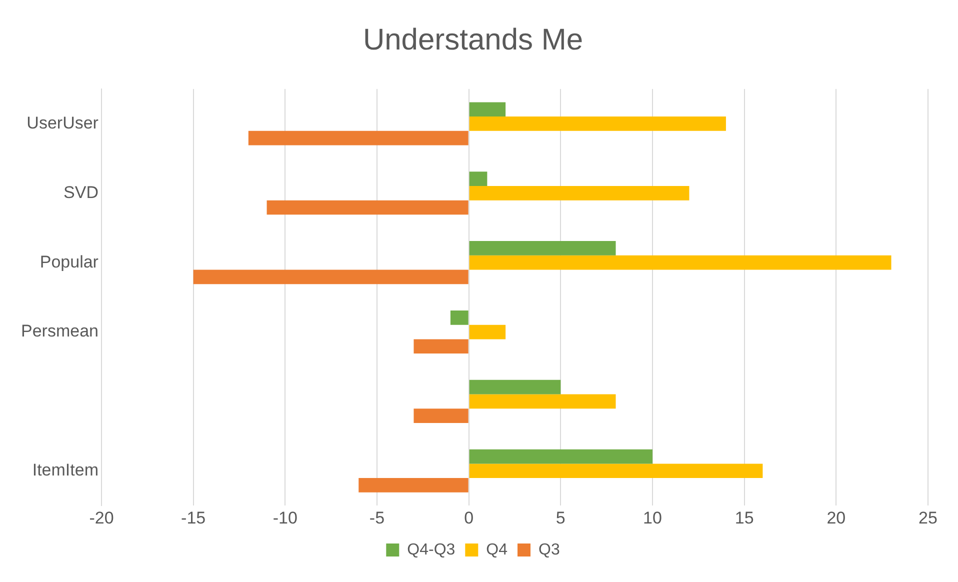 This screenshot has height=582, width=958. I want to click on y-tick-label: ItemItem, so click(65, 470).